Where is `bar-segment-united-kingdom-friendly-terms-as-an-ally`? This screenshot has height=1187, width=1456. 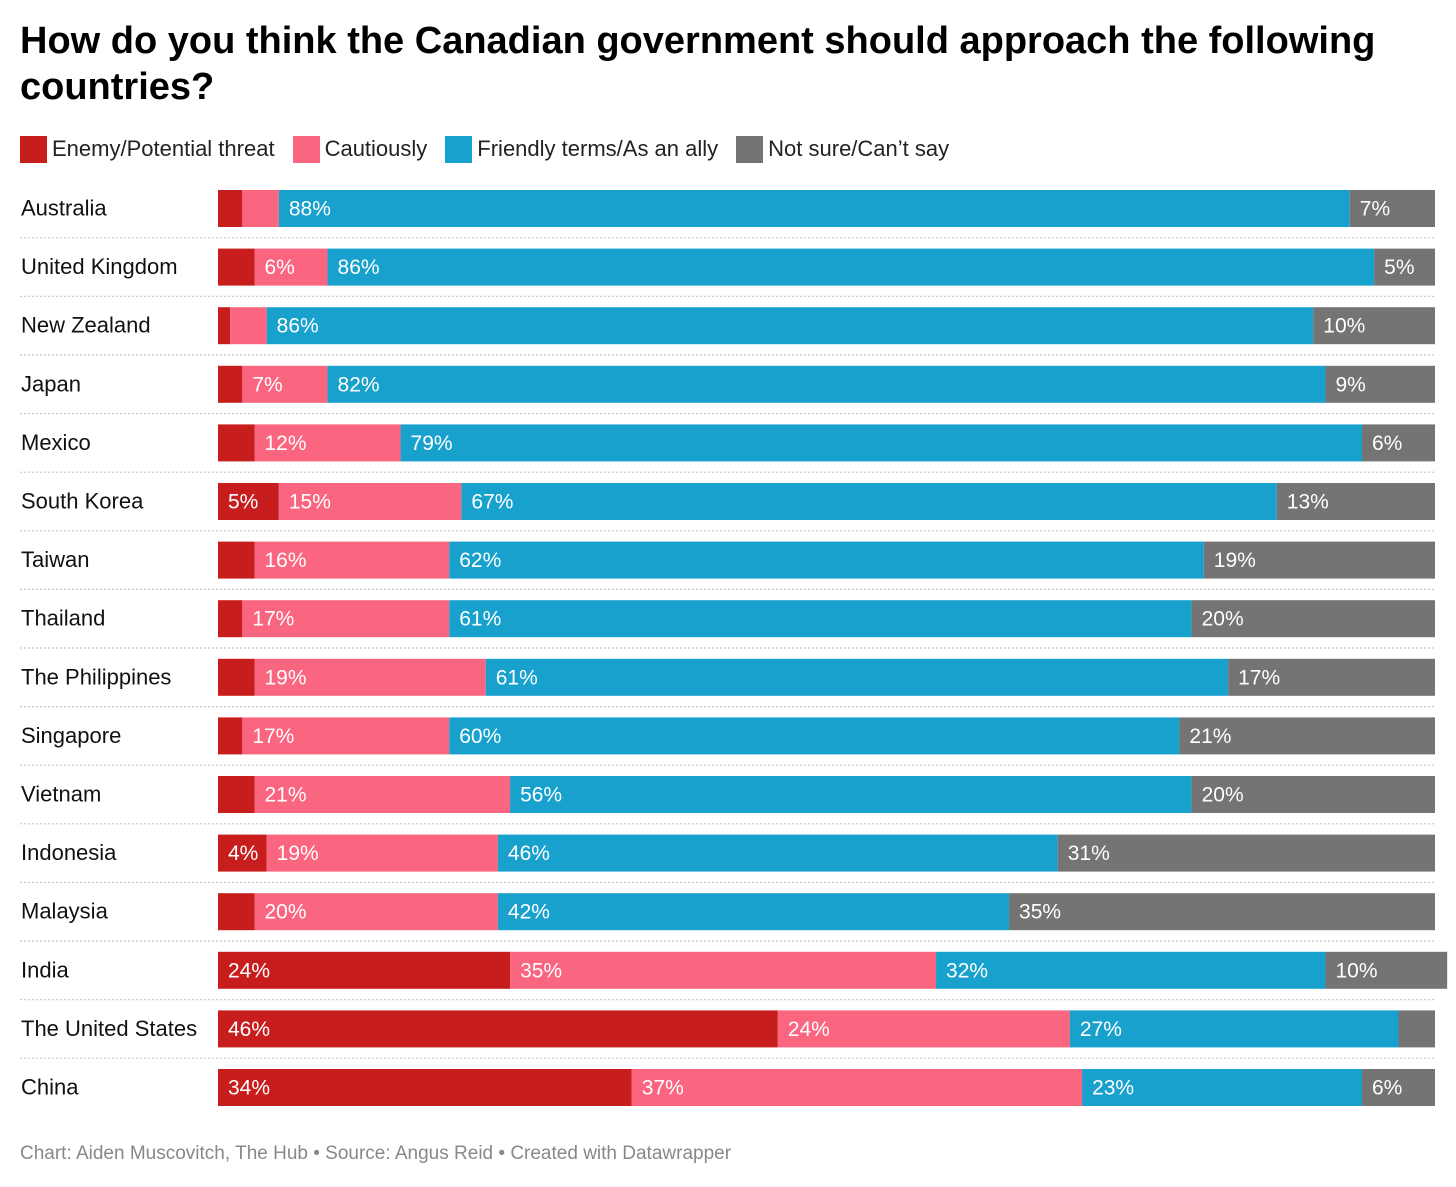 bar-segment-united-kingdom-friendly-terms-as-an-ally is located at coordinates (851, 267).